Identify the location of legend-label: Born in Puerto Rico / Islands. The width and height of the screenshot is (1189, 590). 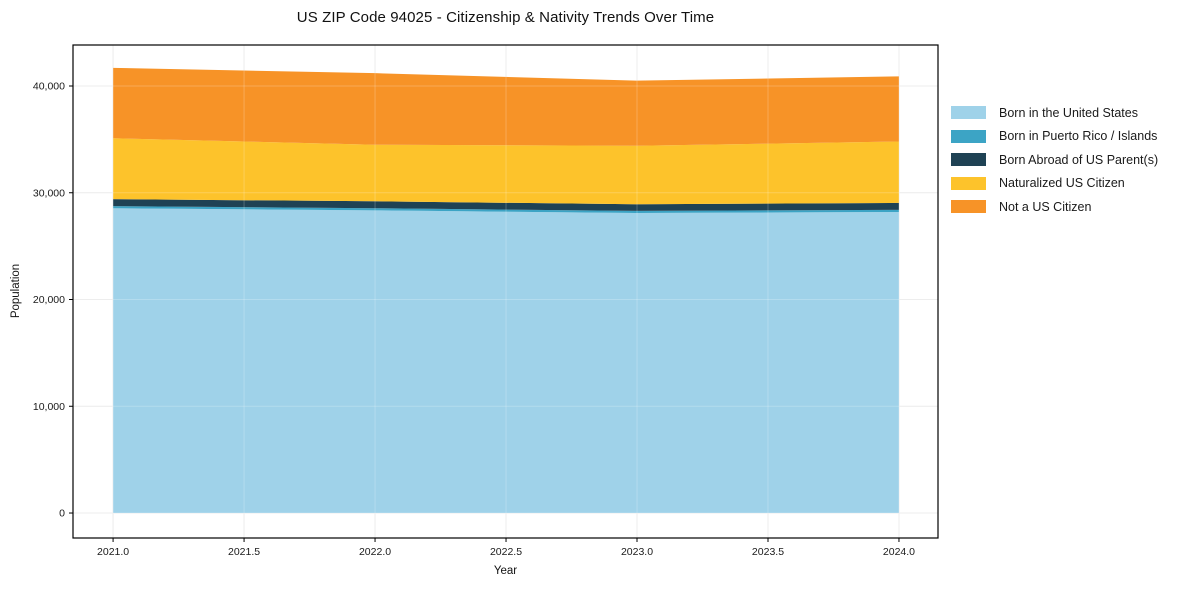
(1078, 136).